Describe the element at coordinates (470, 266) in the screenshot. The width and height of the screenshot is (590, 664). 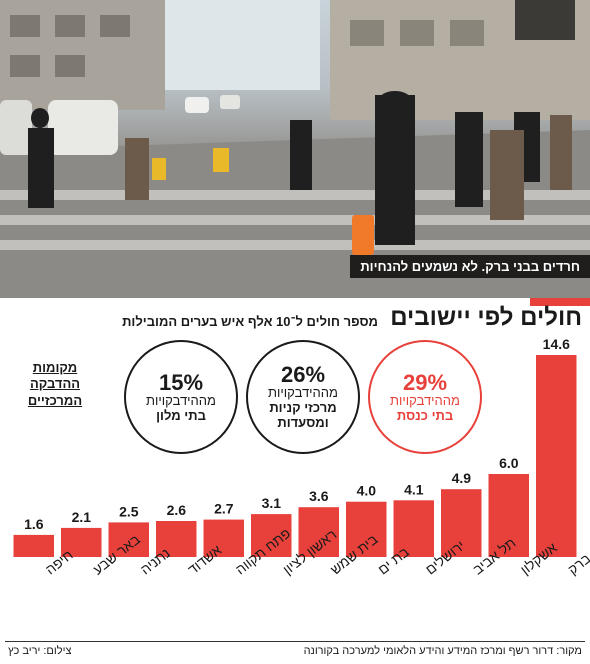
I see `photo-caption: חרדים בבני ברק. לא נשמעים להנחיות` at that location.